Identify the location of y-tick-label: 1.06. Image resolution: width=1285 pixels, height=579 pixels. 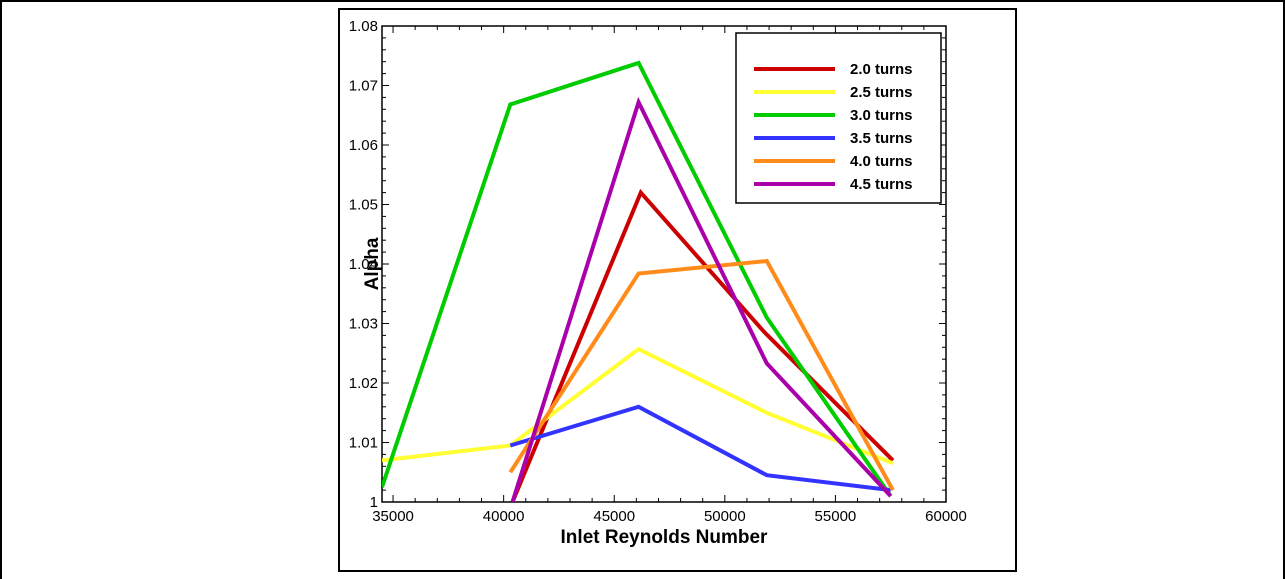
(363, 145).